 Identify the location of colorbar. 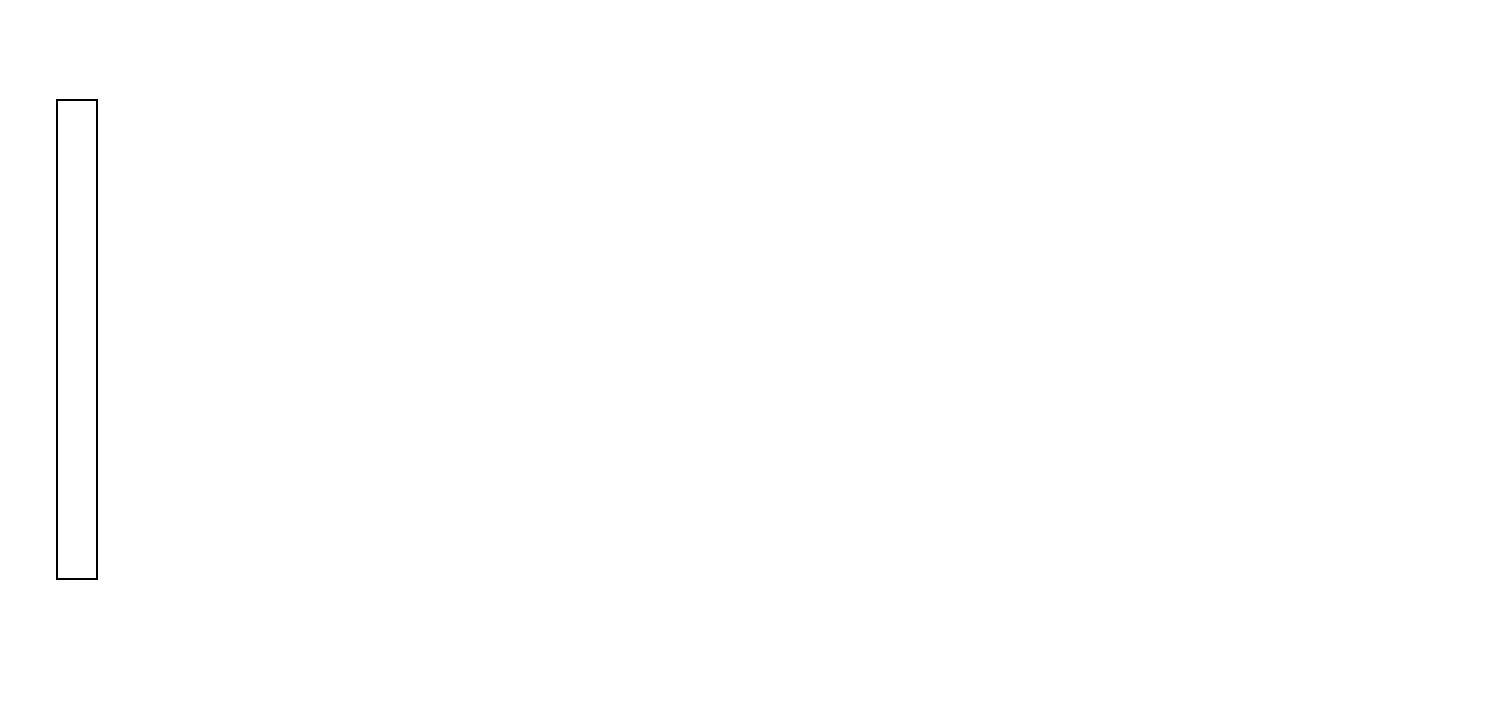
(77, 339).